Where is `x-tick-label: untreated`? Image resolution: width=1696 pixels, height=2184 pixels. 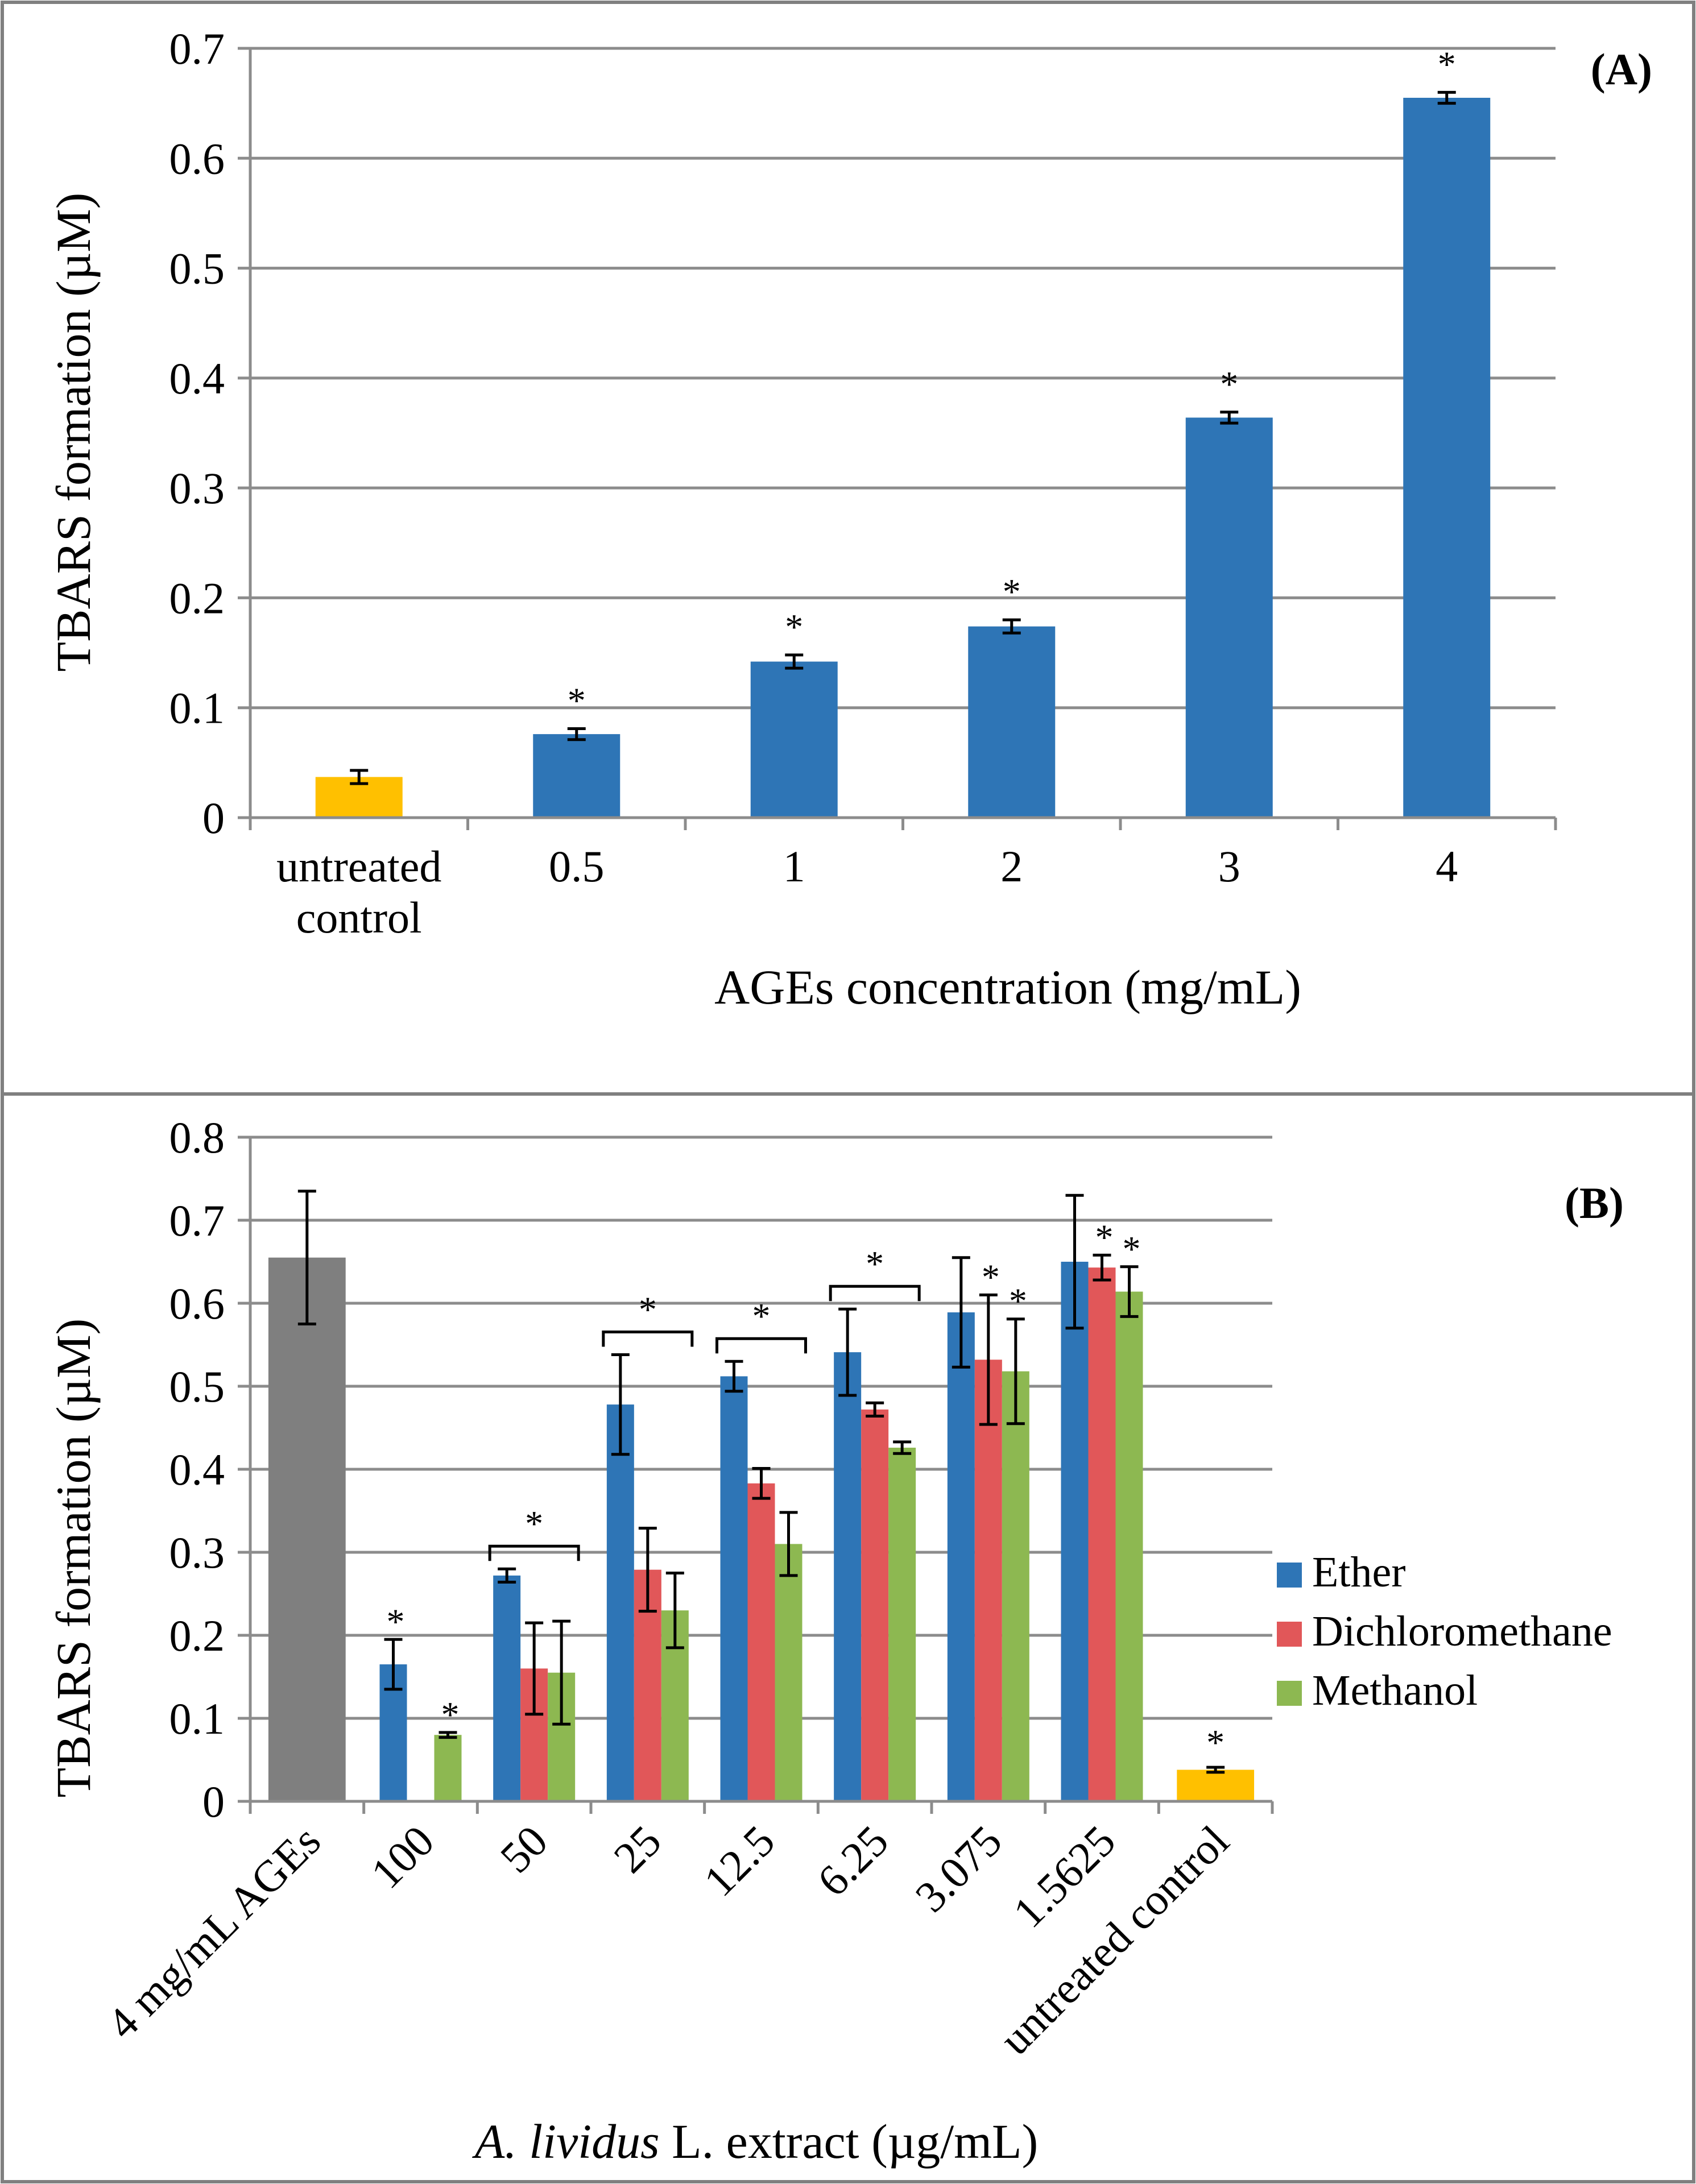
x-tick-label: untreated is located at coordinates (358, 866).